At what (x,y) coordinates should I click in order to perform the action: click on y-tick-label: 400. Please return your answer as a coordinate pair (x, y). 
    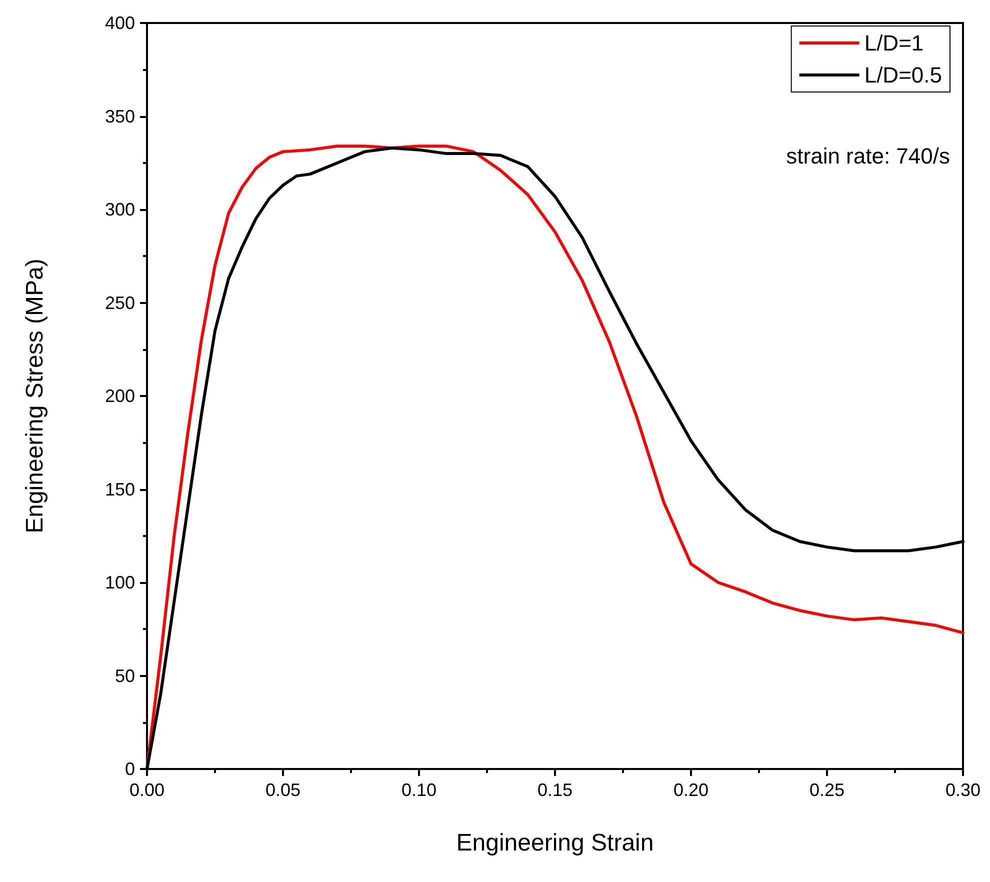
    Looking at the image, I should click on (119, 23).